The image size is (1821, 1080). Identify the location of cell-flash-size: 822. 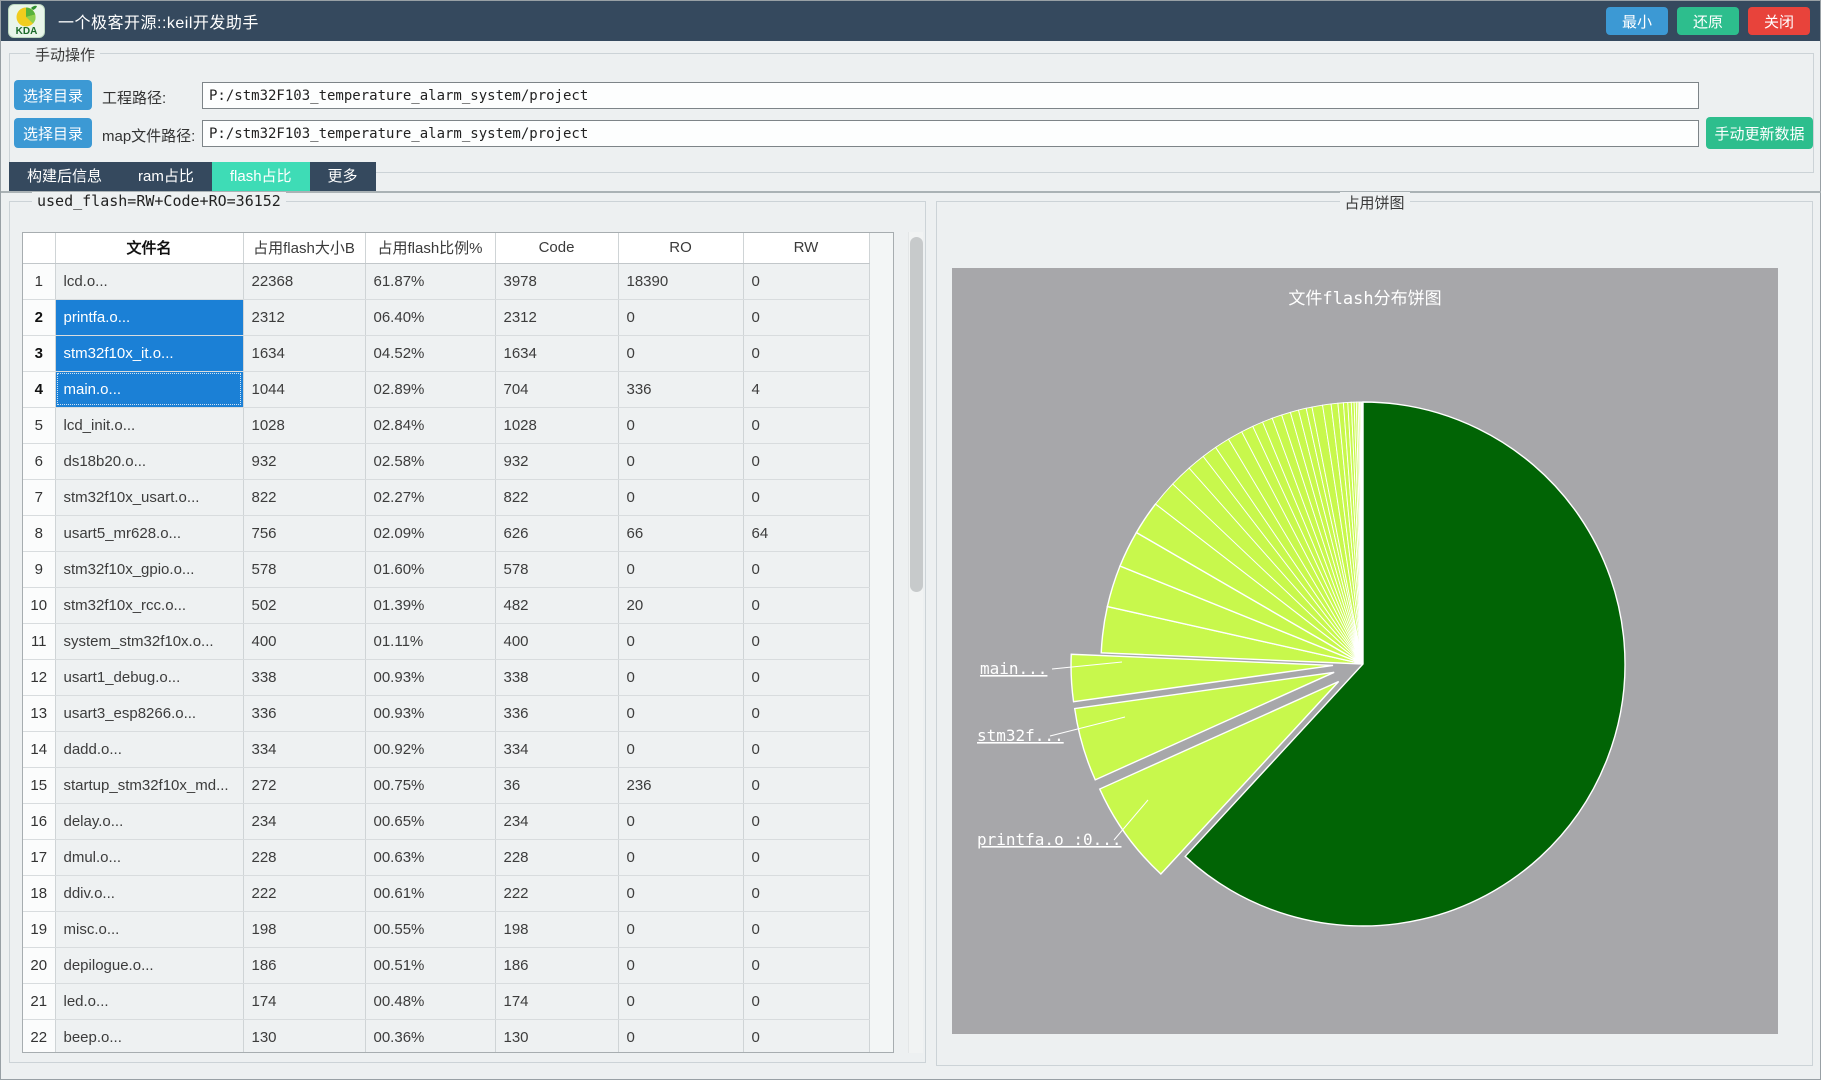
(304, 497).